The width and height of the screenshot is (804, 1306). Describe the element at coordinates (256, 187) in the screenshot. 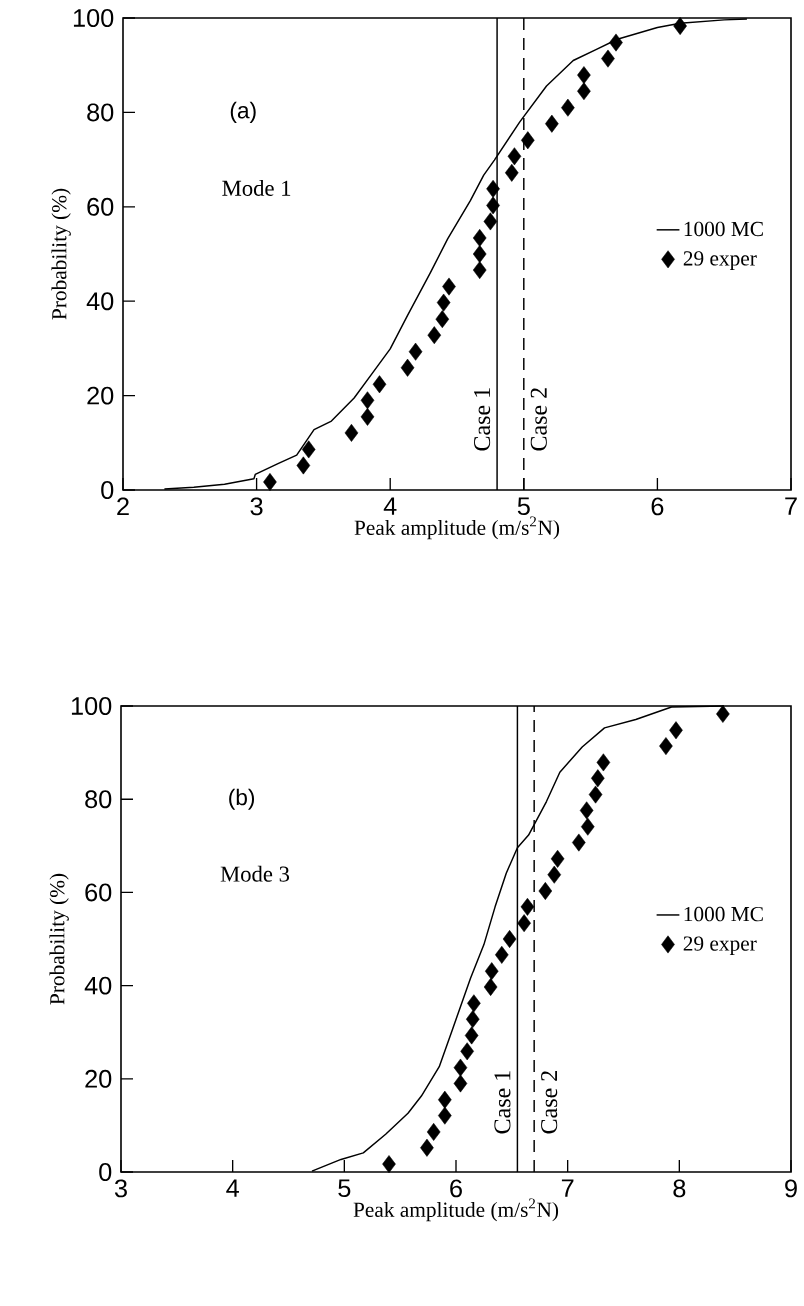

I see `annotation: Mode 1` at that location.